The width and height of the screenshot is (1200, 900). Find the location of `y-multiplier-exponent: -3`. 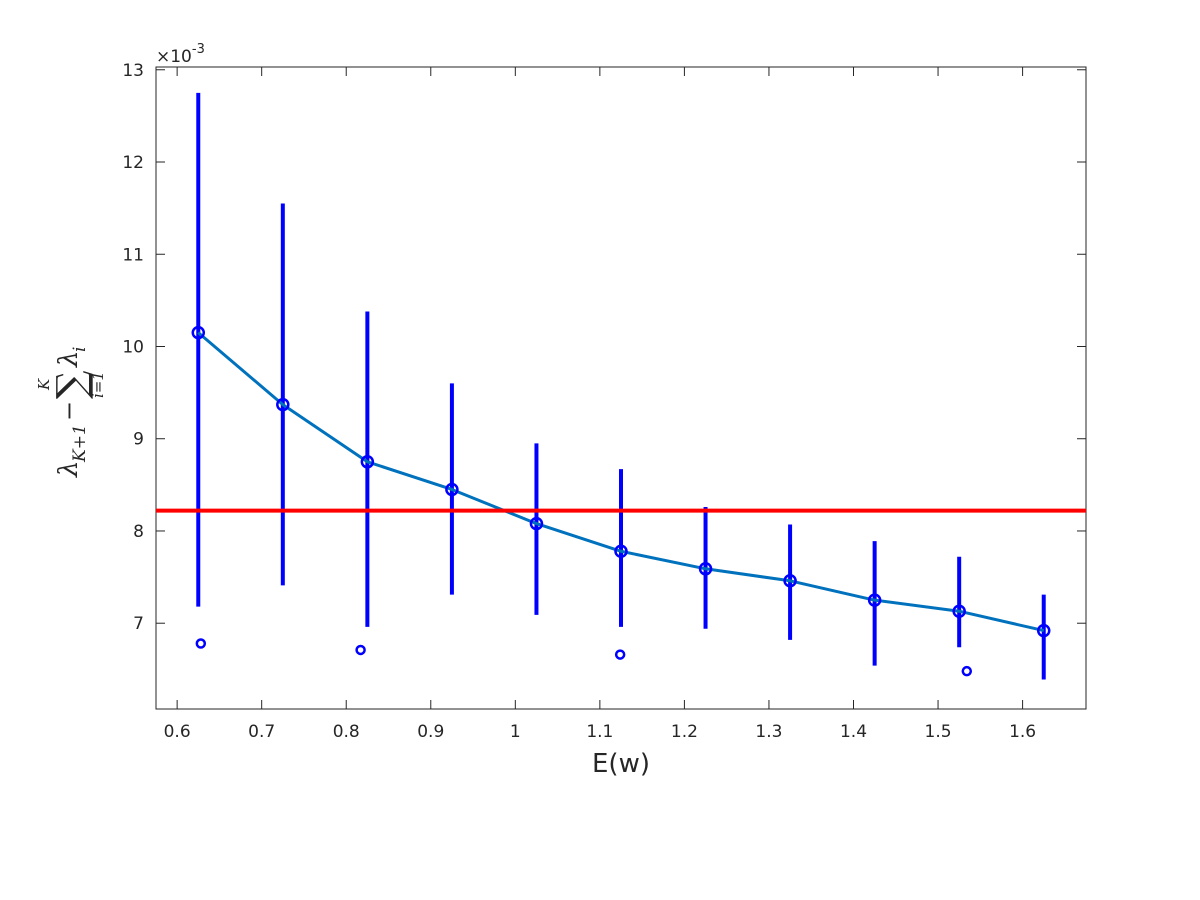

y-multiplier-exponent: -3 is located at coordinates (198, 49).